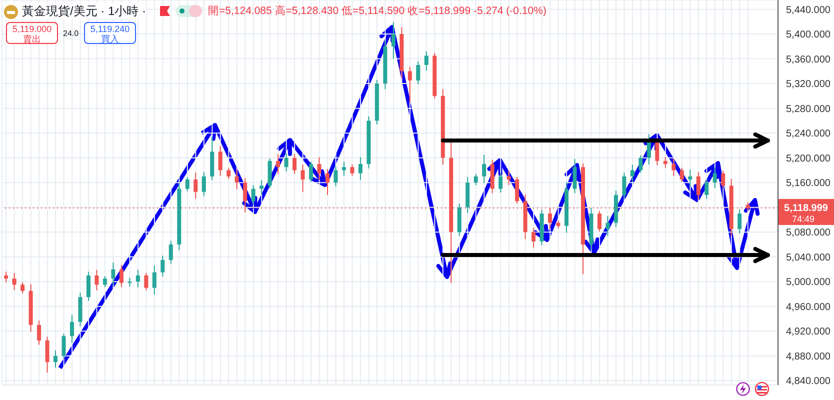  What do you see at coordinates (808, 10) in the screenshot?
I see `y-tick-label: 5,440.000` at bounding box center [808, 10].